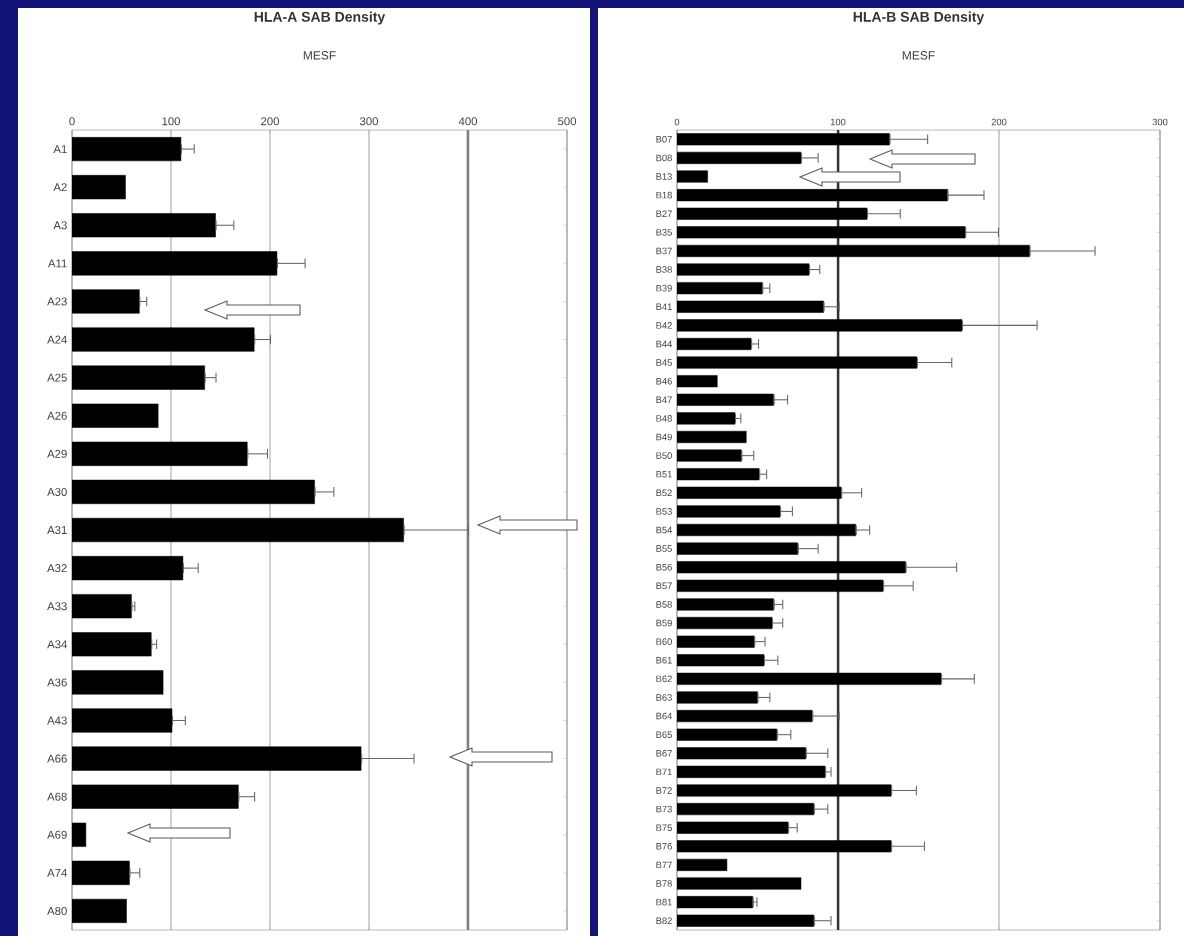 This screenshot has height=936, width=1184. What do you see at coordinates (664, 195) in the screenshot?
I see `y-tick-label: B18` at bounding box center [664, 195].